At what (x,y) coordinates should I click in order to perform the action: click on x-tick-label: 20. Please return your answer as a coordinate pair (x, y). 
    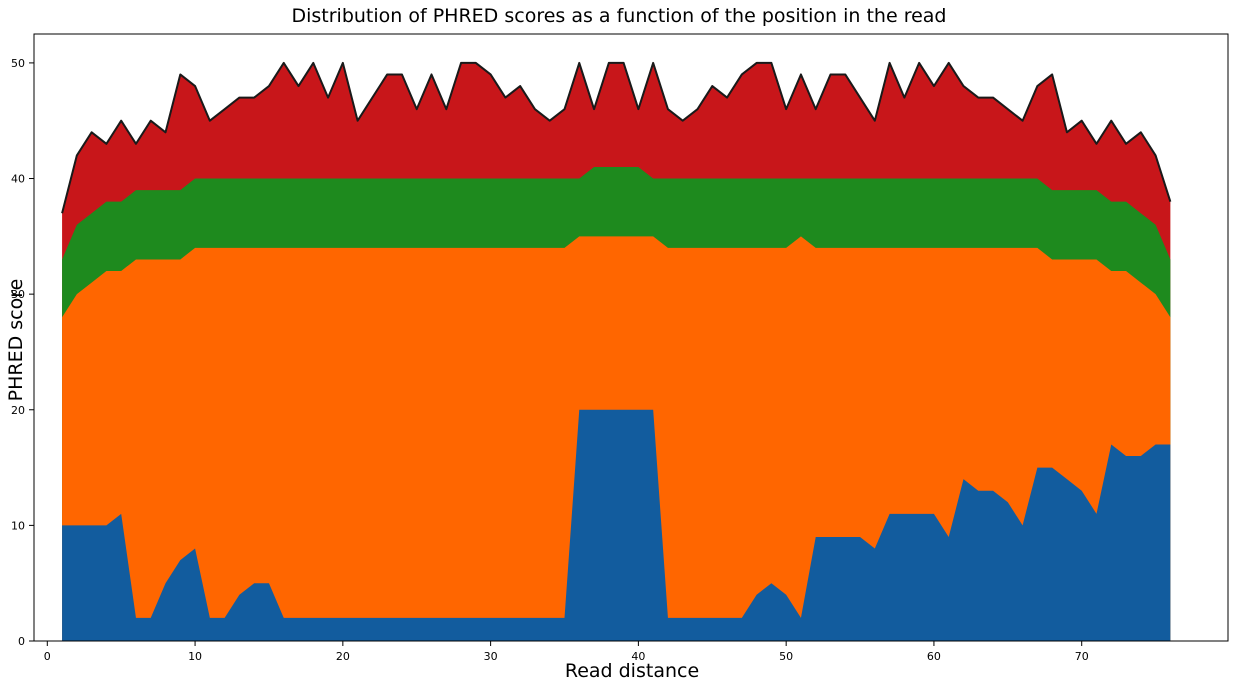
    Looking at the image, I should click on (343, 656).